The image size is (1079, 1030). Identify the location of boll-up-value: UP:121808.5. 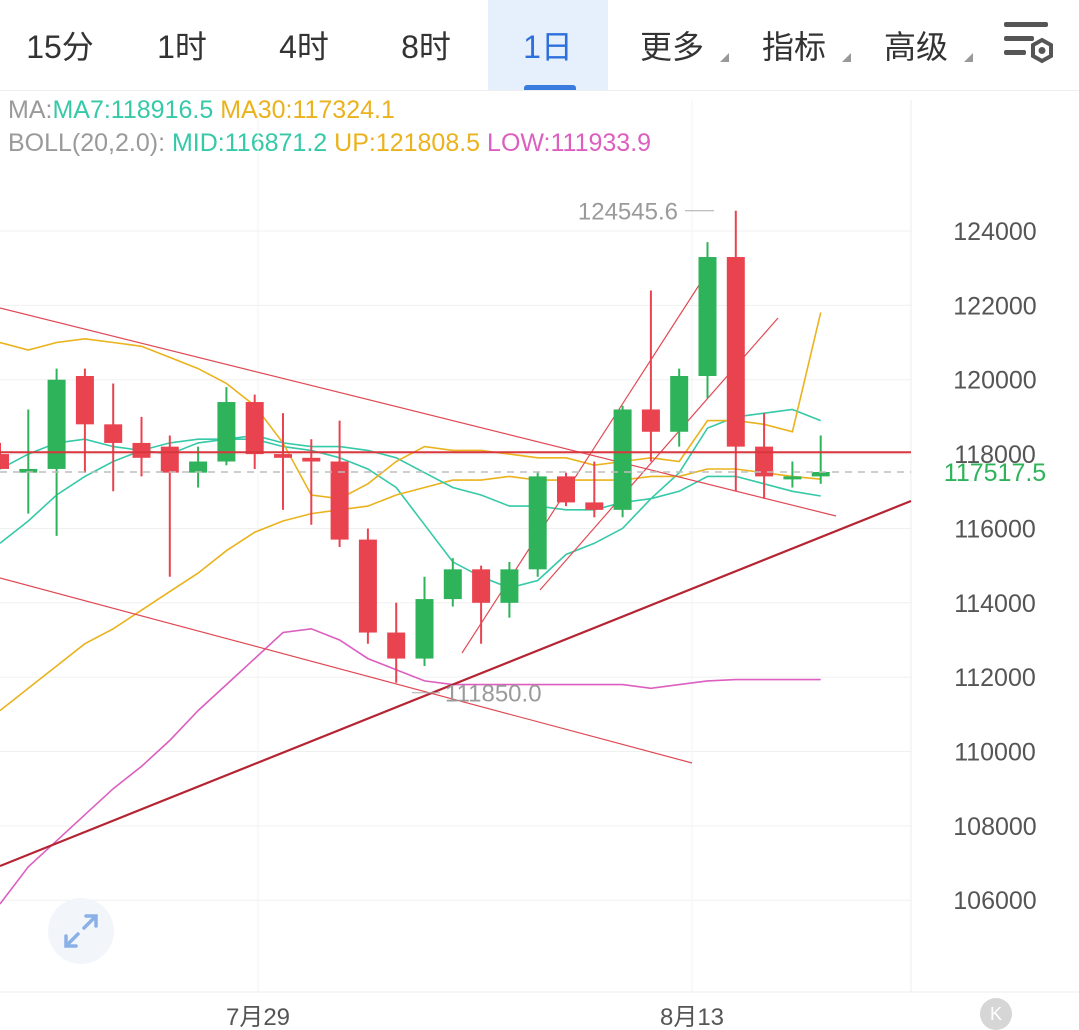
(407, 143).